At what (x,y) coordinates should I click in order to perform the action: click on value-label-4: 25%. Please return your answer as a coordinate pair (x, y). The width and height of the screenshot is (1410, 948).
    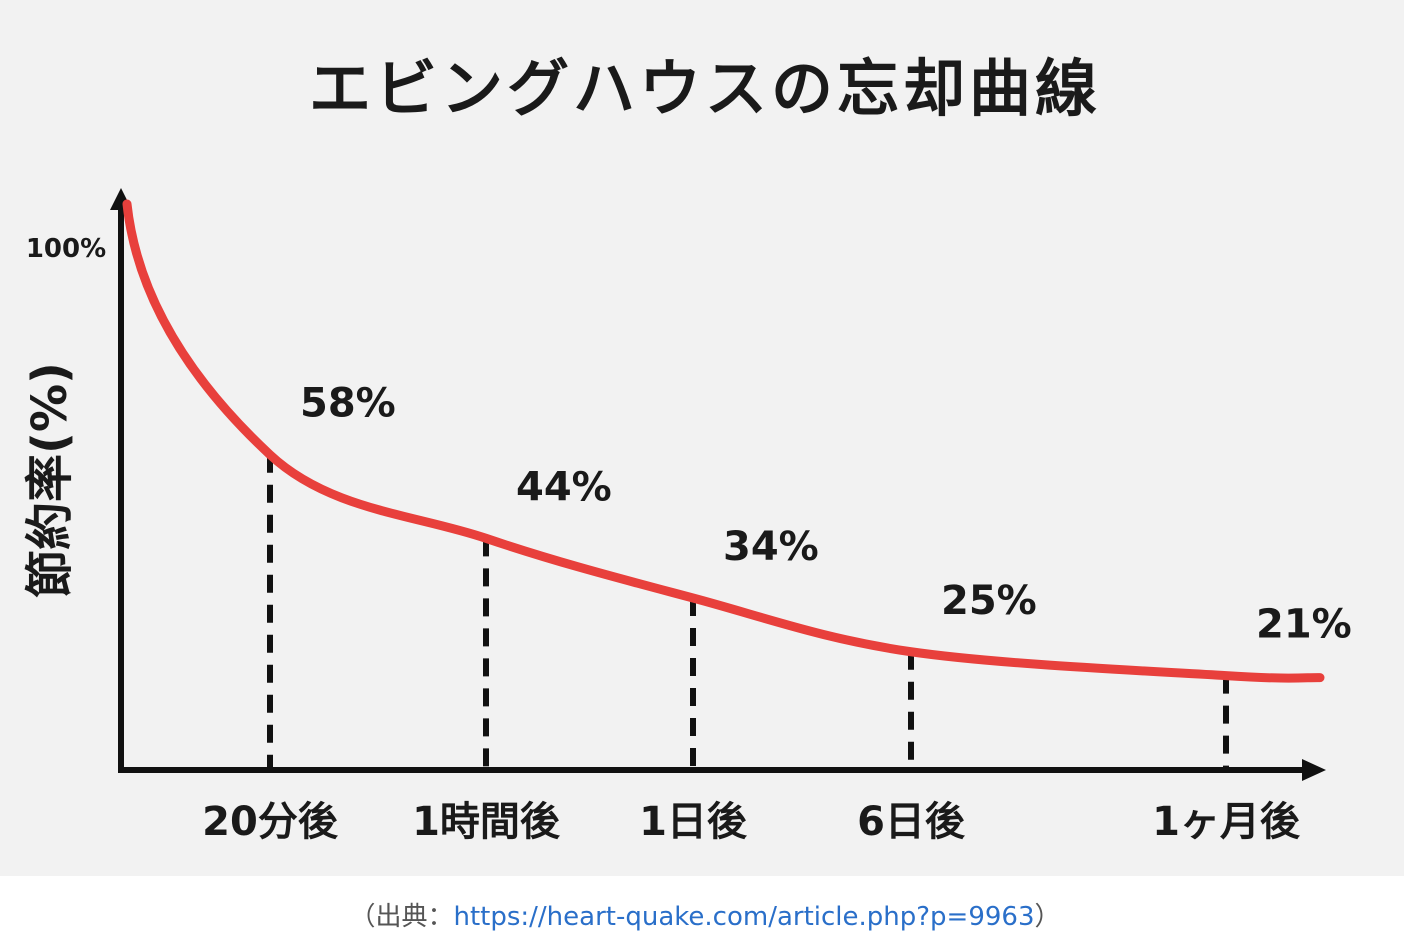
    Looking at the image, I should click on (989, 601).